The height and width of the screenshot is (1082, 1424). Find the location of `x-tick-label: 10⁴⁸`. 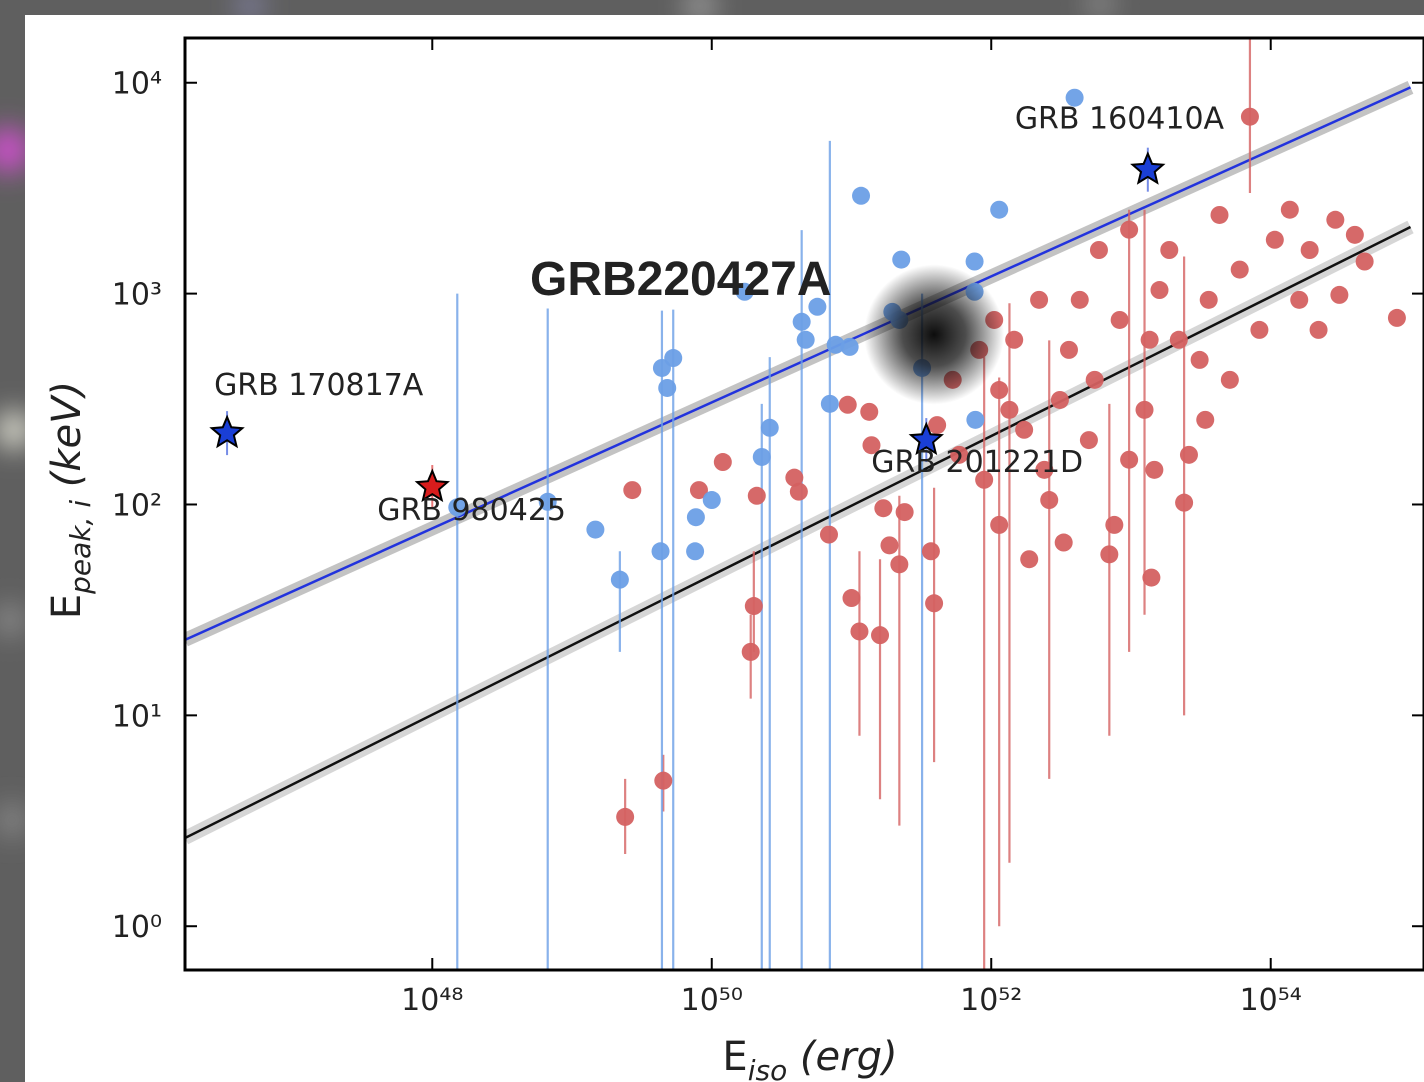

x-tick-label: 10⁴⁸ is located at coordinates (432, 1000).